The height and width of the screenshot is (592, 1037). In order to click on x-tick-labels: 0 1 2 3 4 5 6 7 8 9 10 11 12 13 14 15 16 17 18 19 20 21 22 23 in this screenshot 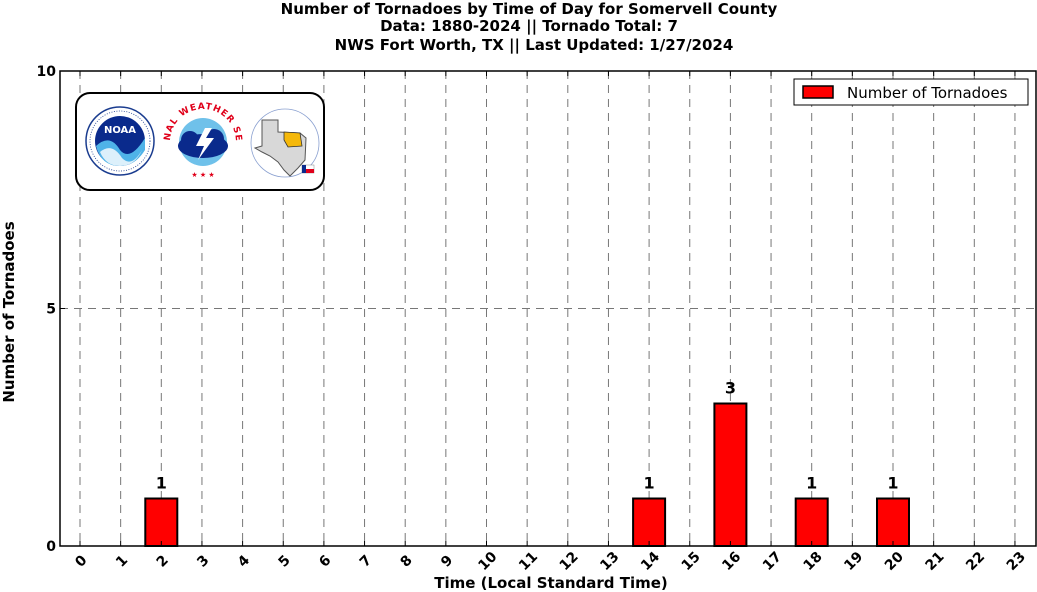, I will do `click(550, 561)`.